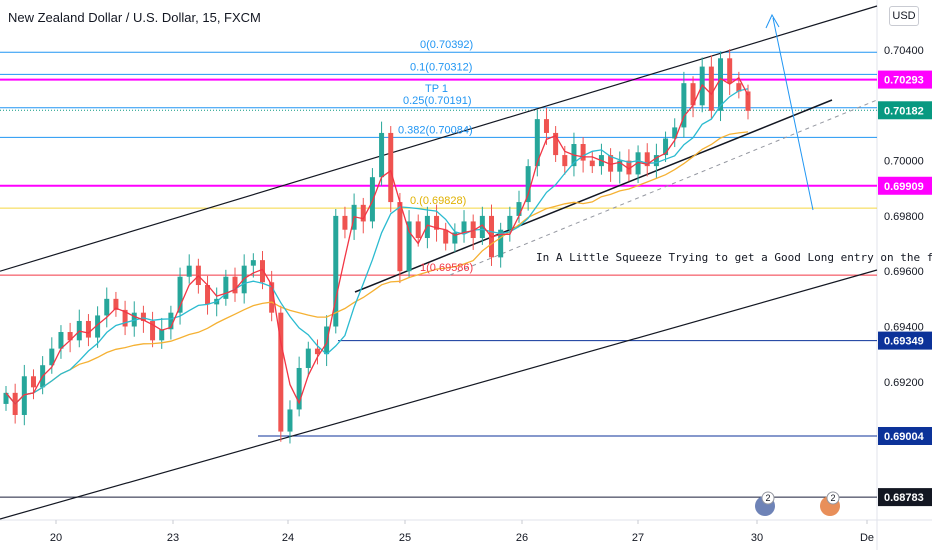 The height and width of the screenshot is (550, 932). What do you see at coordinates (904, 51) in the screenshot?
I see `y-tick-label: 0.70400` at bounding box center [904, 51].